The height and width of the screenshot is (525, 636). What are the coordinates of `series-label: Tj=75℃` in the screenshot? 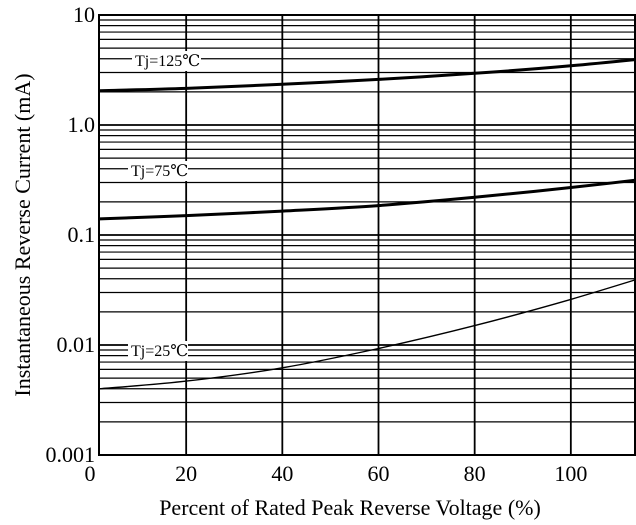 It's located at (159, 171).